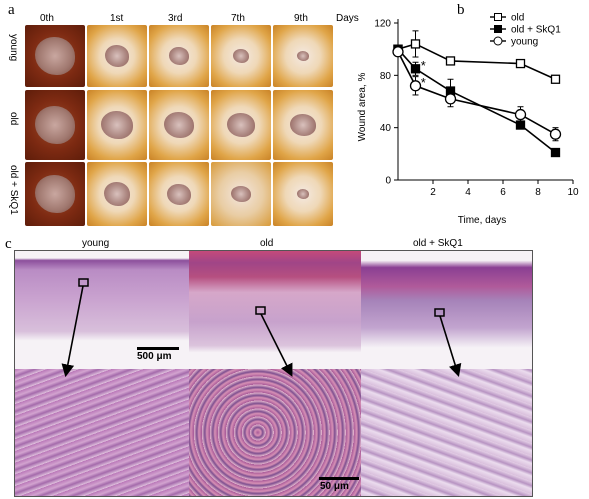 The height and width of the screenshot is (499, 589). I want to click on wound-photo-old-skq1-7th, so click(241, 194).